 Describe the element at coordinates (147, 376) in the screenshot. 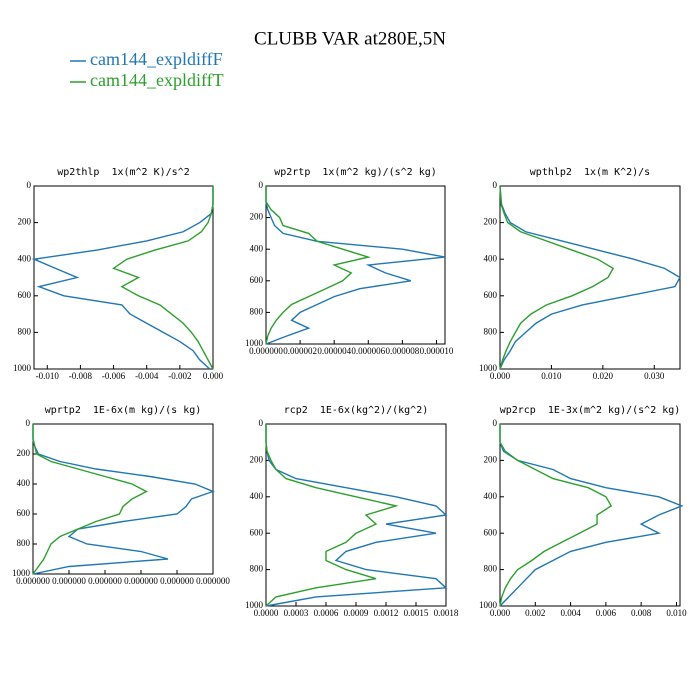

I see `x-tick-label: -0.004` at that location.